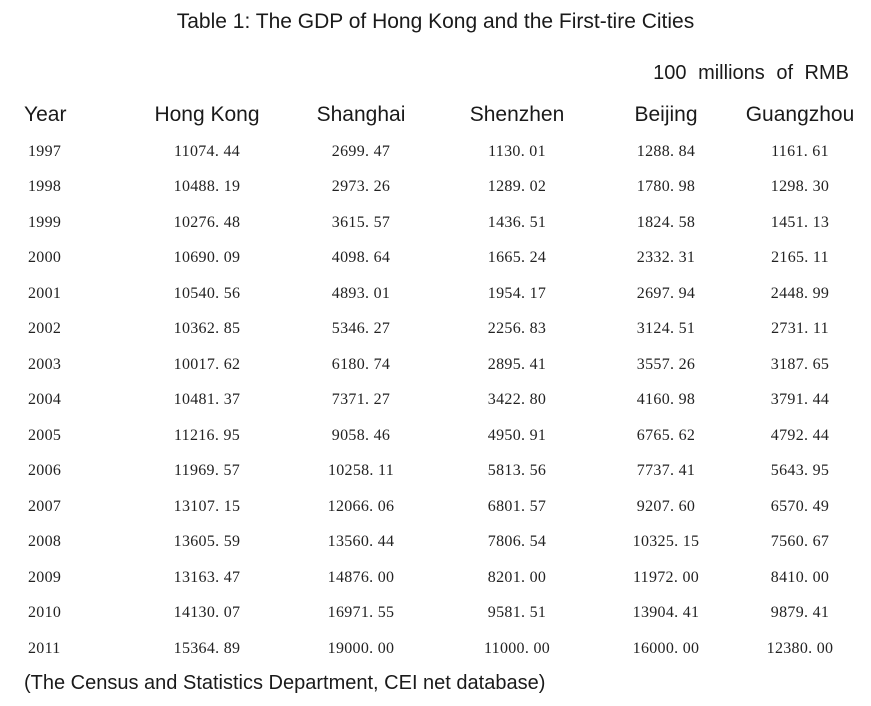 The image size is (871, 706). What do you see at coordinates (517, 577) in the screenshot?
I see `cell-shenzhen: 8201. 00` at bounding box center [517, 577].